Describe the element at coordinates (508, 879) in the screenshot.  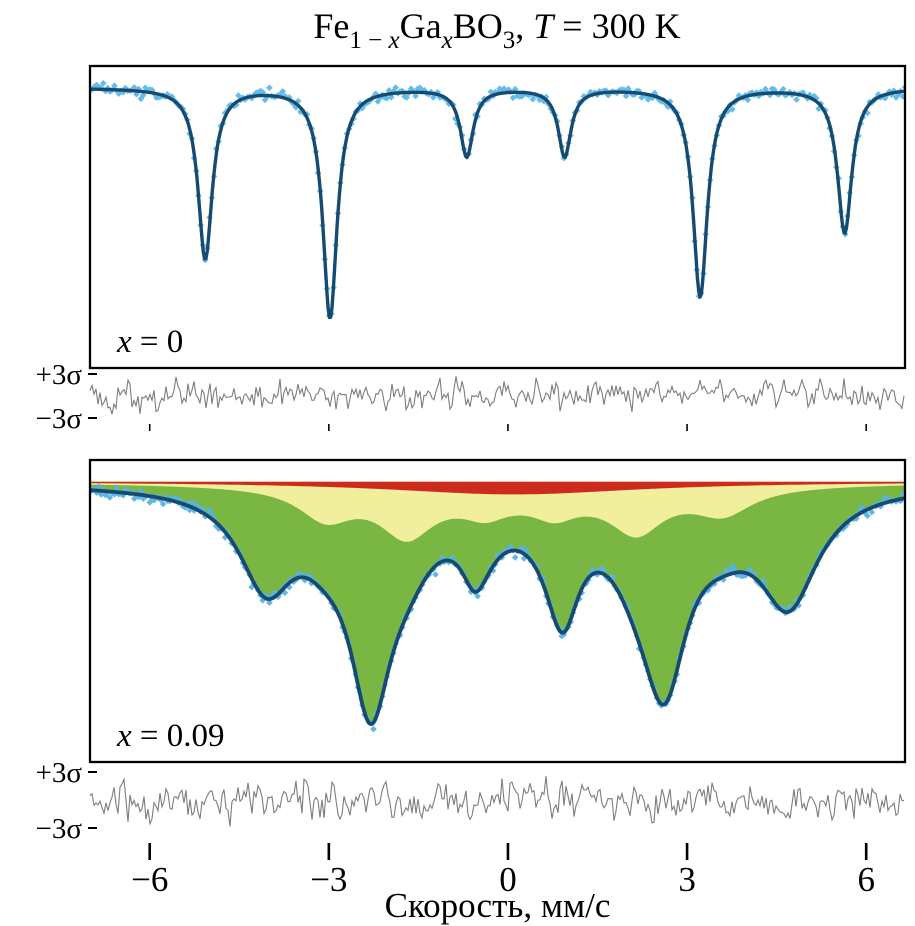
I see `x-tick-label: 0` at that location.